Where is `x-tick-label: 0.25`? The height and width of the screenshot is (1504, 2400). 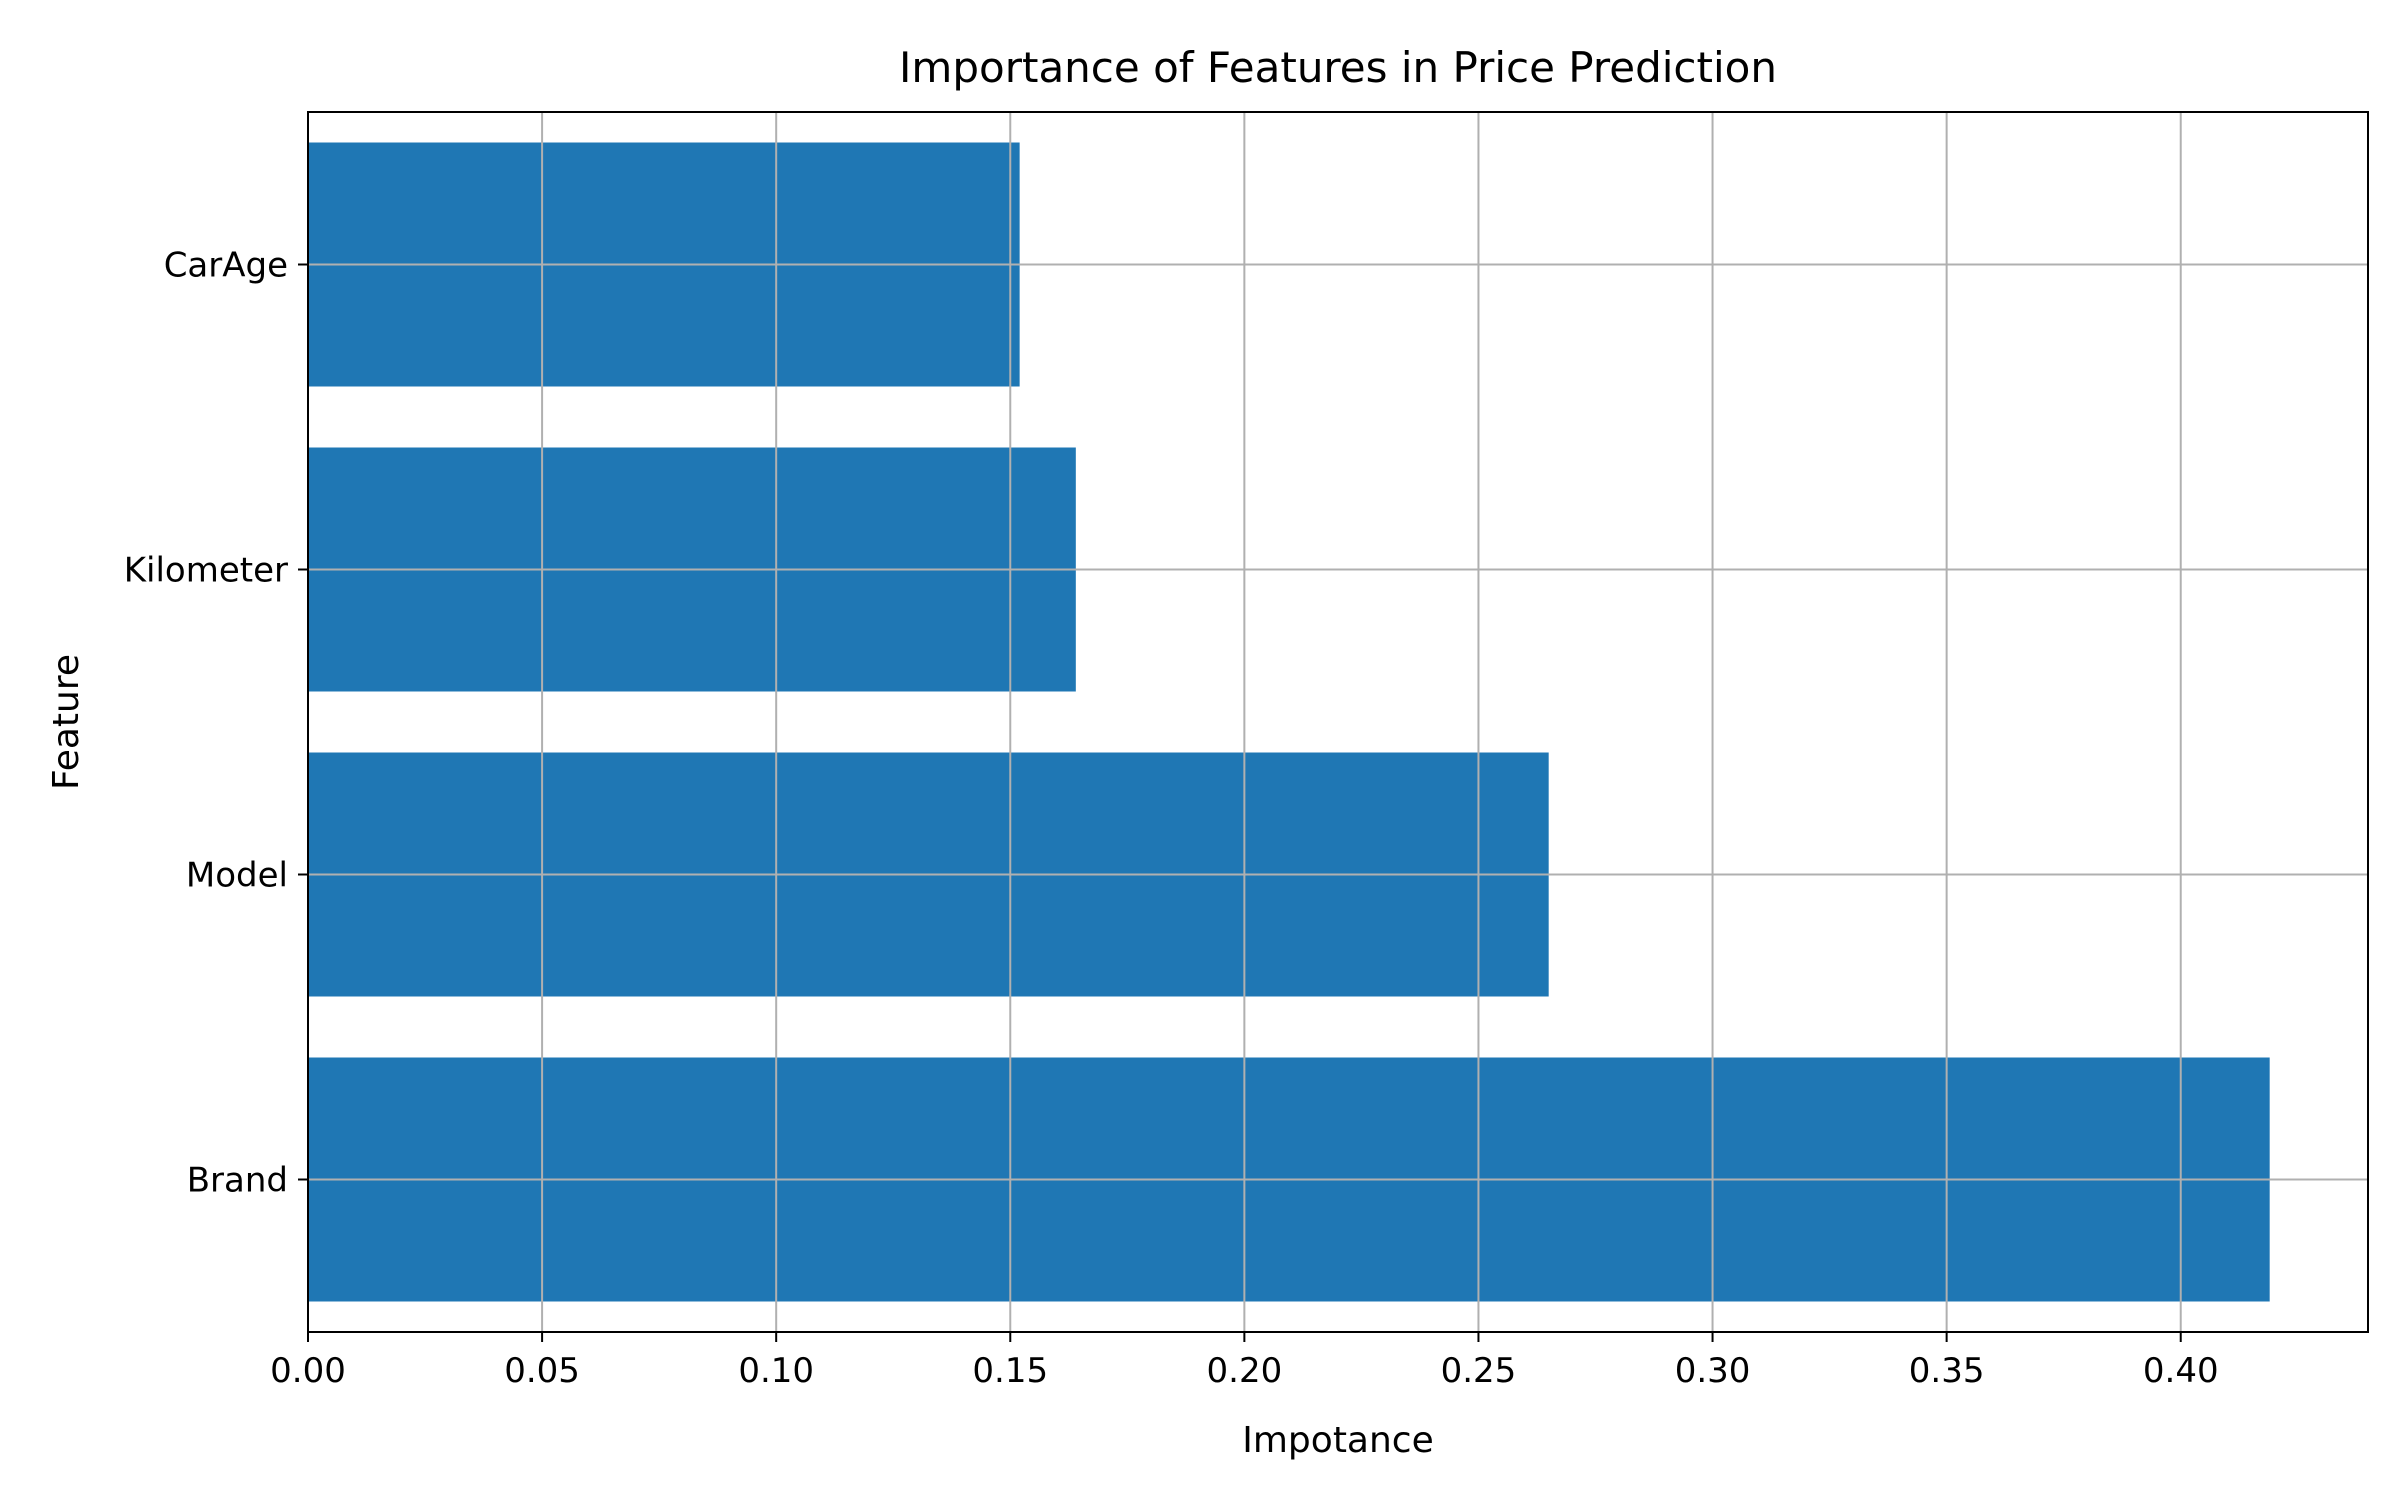 x-tick-label: 0.25 is located at coordinates (1479, 1371).